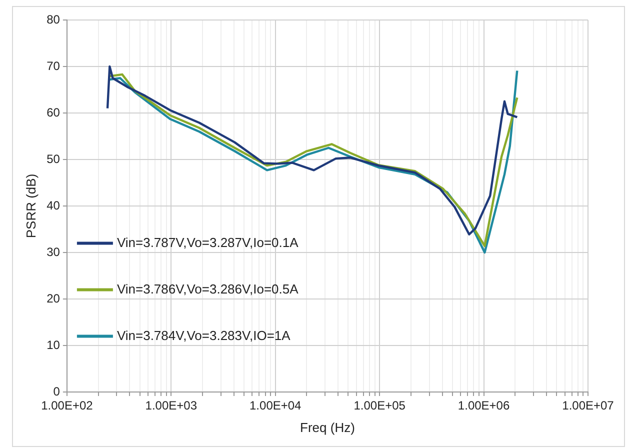 Image resolution: width=628 pixels, height=448 pixels. Describe the element at coordinates (171, 405) in the screenshot. I see `x-tick-label: 1.00E+03` at that location.